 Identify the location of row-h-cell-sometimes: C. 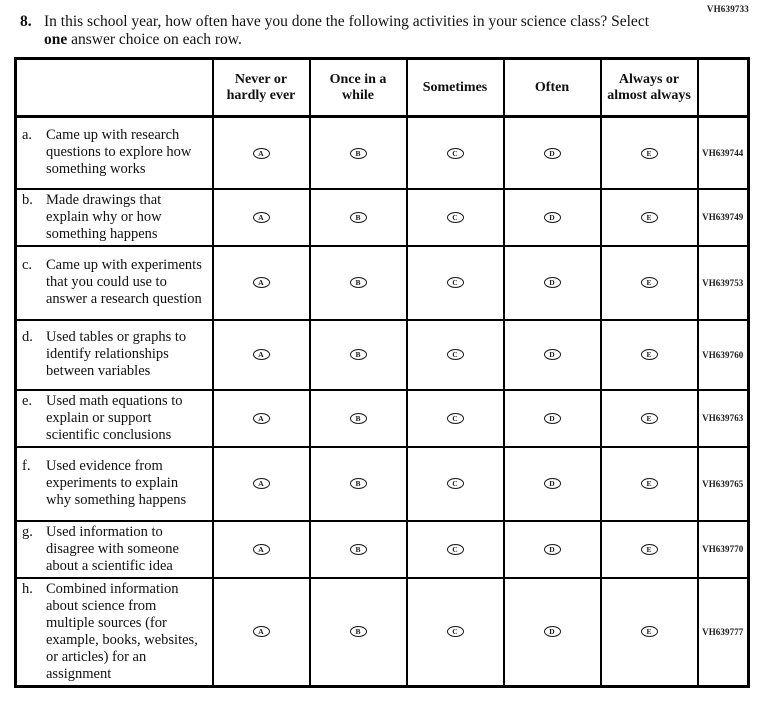
(455, 631).